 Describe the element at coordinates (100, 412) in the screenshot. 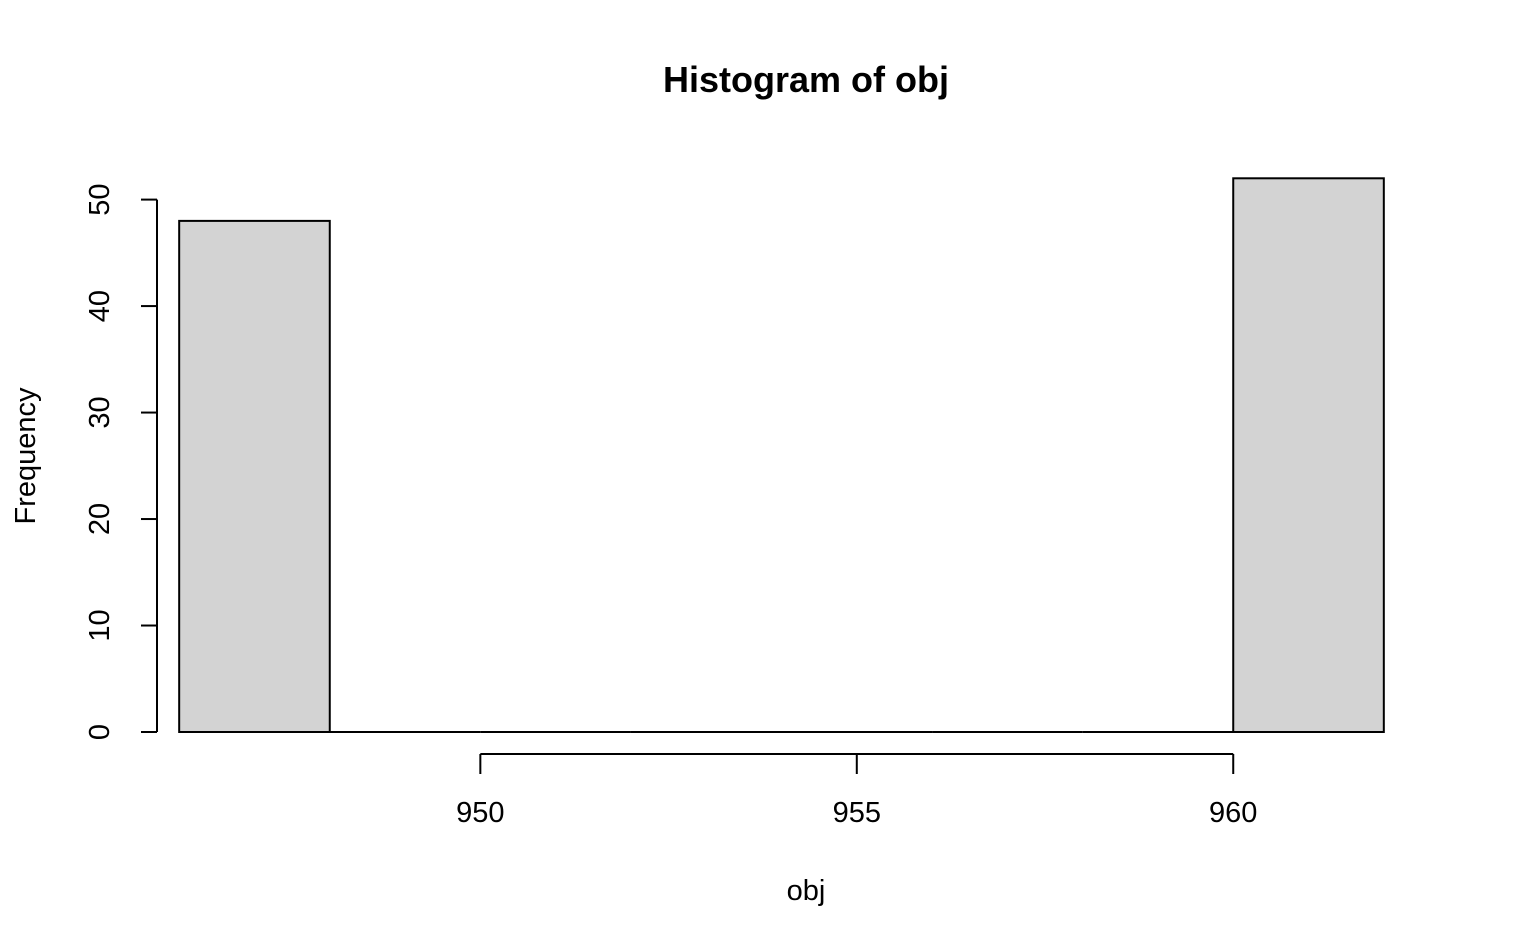

I see `y-tick-label: 30` at that location.